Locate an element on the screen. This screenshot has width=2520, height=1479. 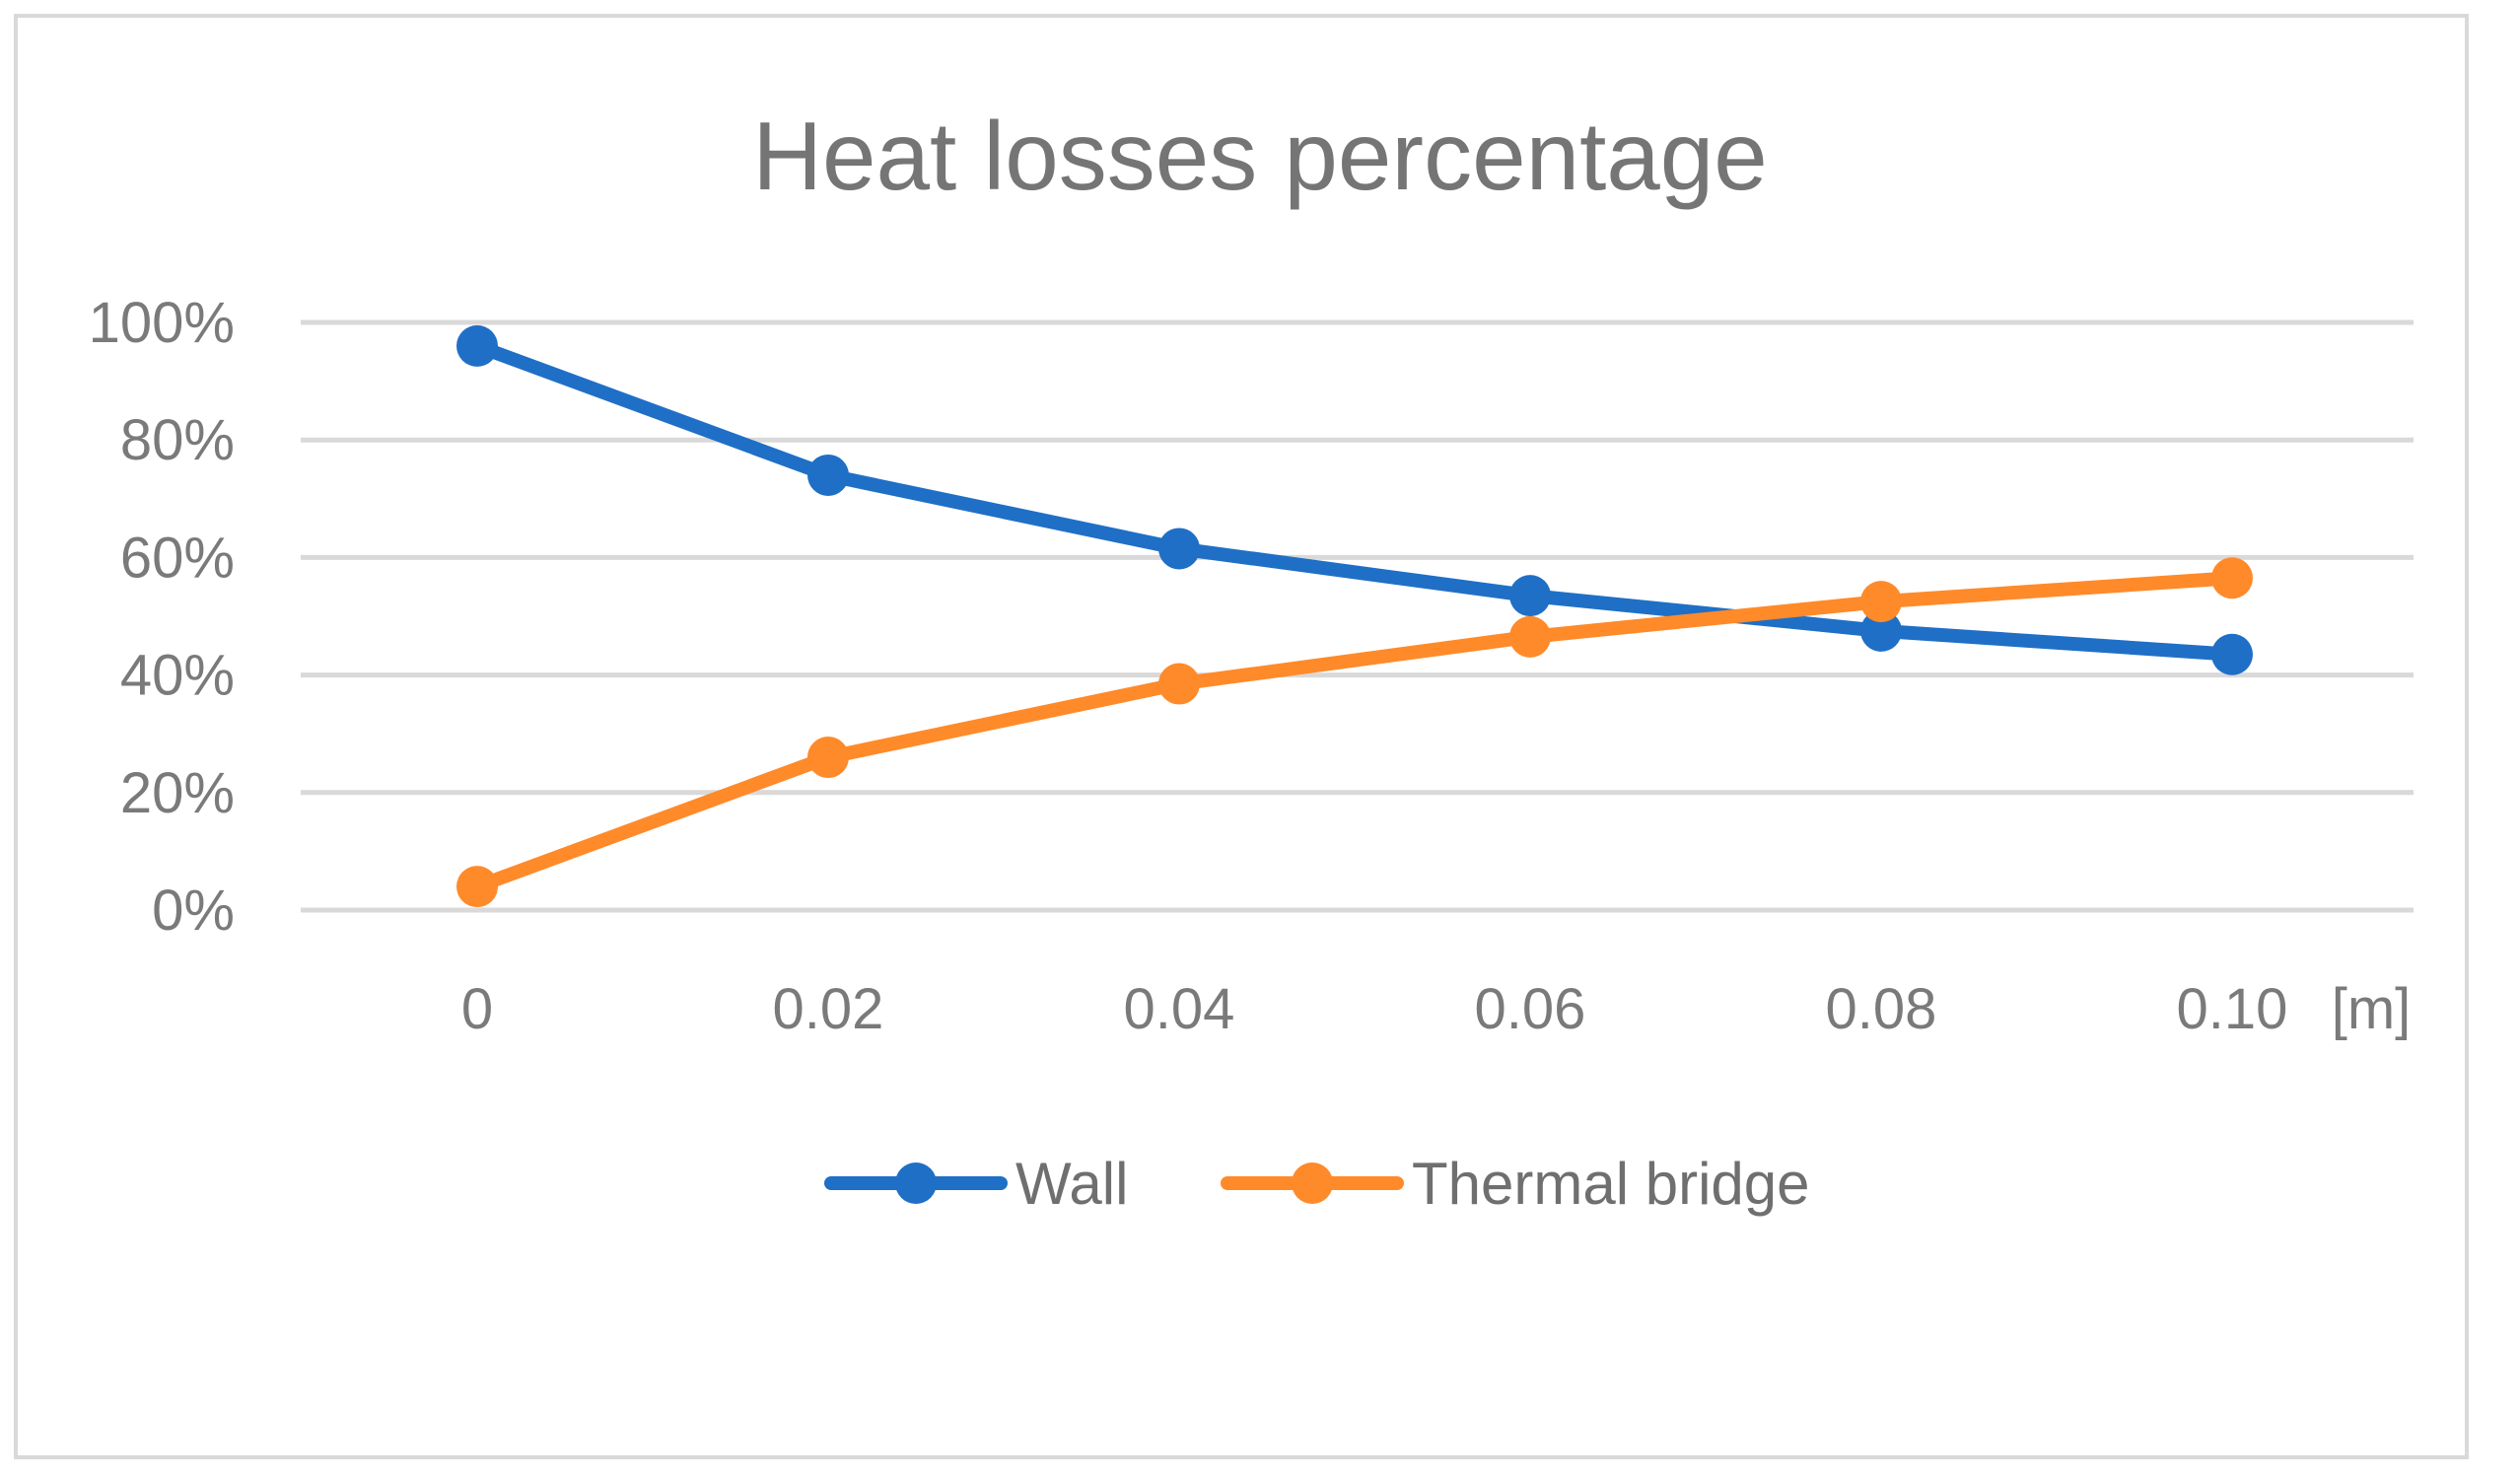
x-tick-label: 0.10 is located at coordinates (2232, 1009).